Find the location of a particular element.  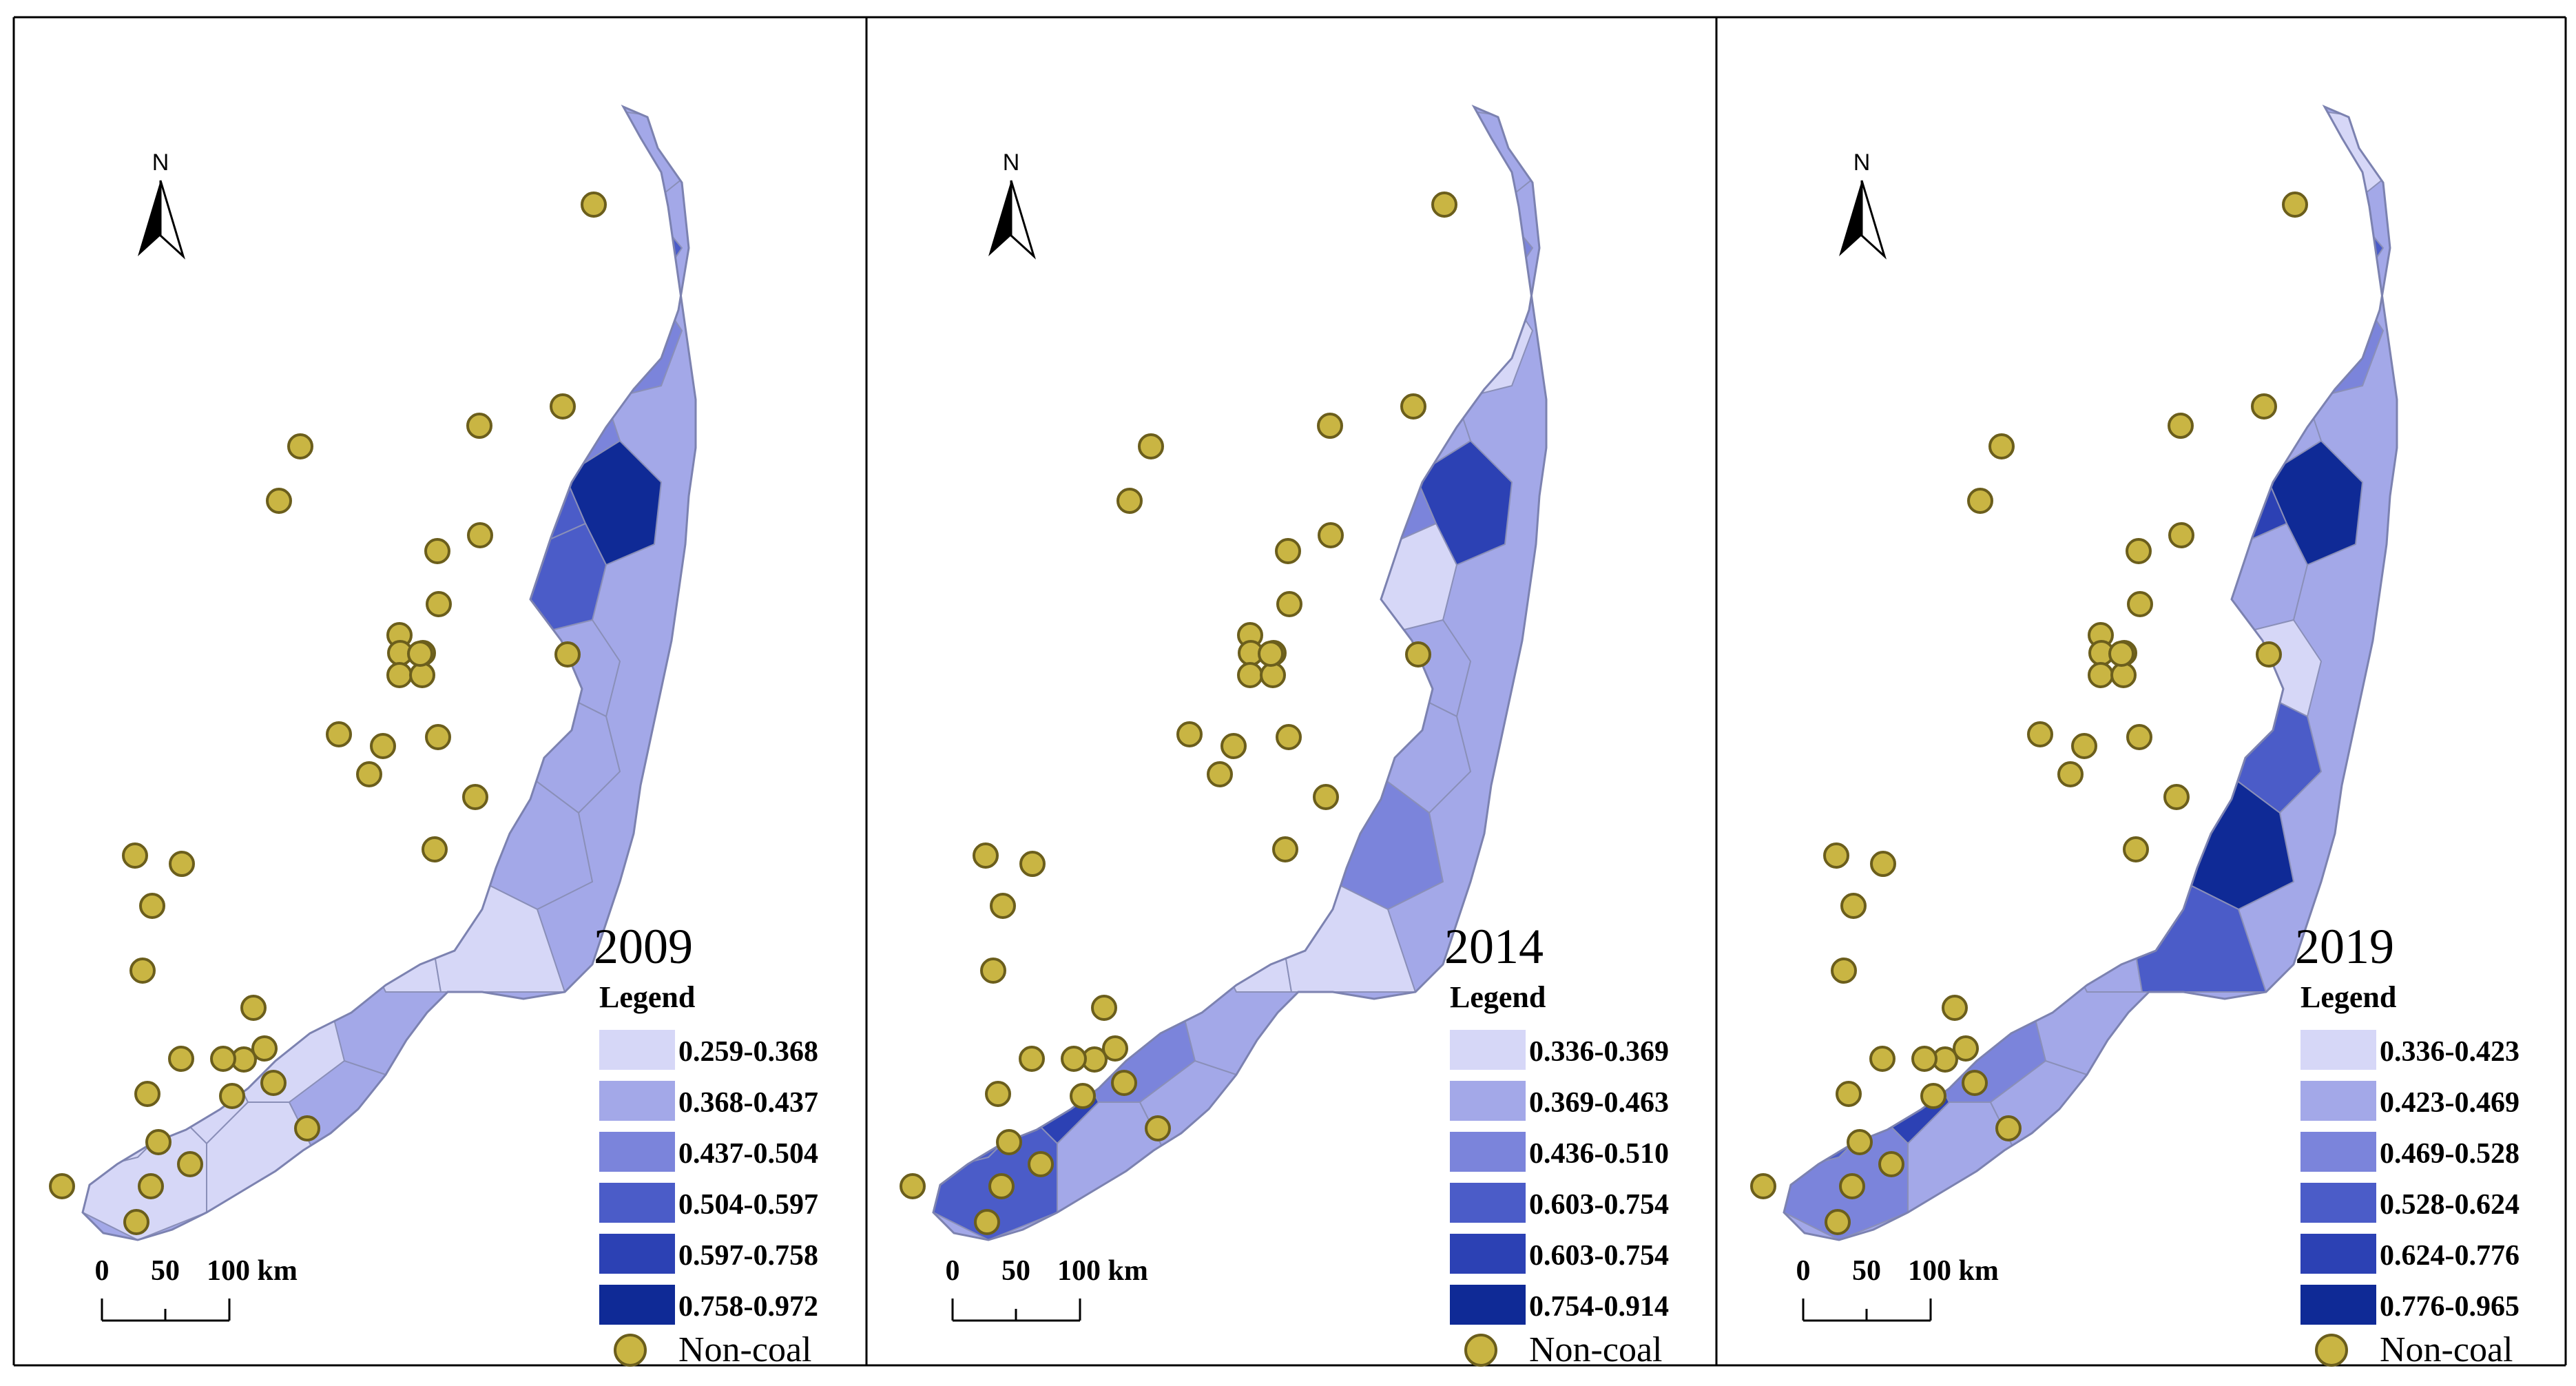

scale-label: 100 km is located at coordinates (1954, 1271).